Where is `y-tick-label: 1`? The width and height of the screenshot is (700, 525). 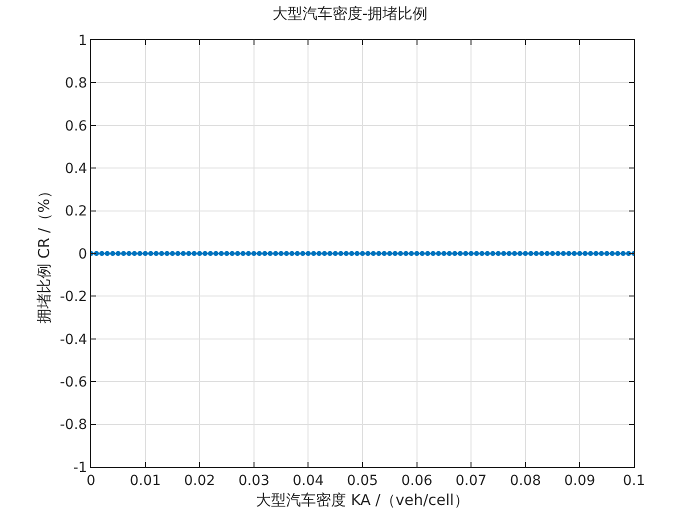 y-tick-label: 1 is located at coordinates (83, 40).